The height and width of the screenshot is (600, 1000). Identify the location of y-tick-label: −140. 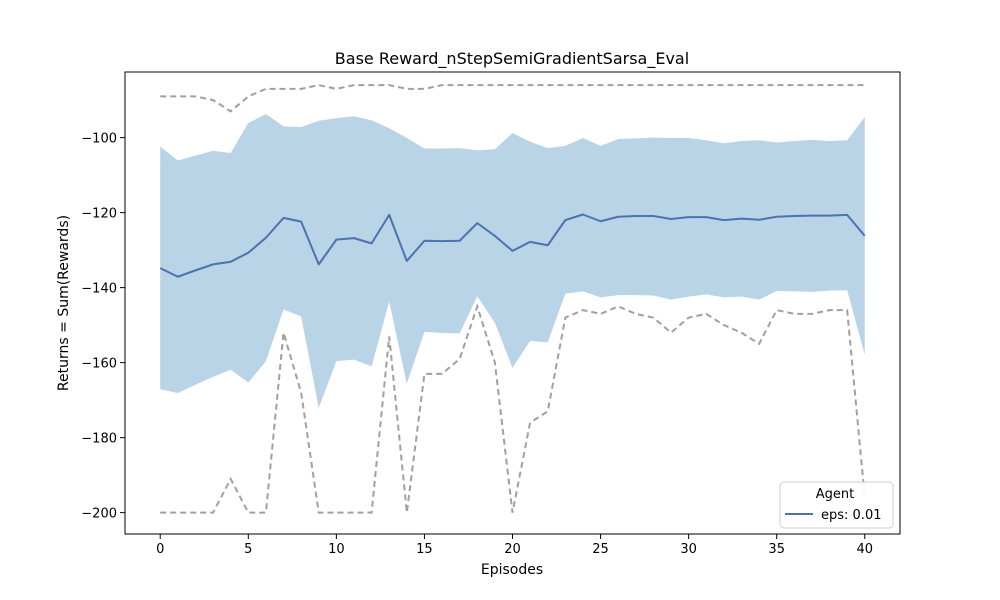
(99, 289).